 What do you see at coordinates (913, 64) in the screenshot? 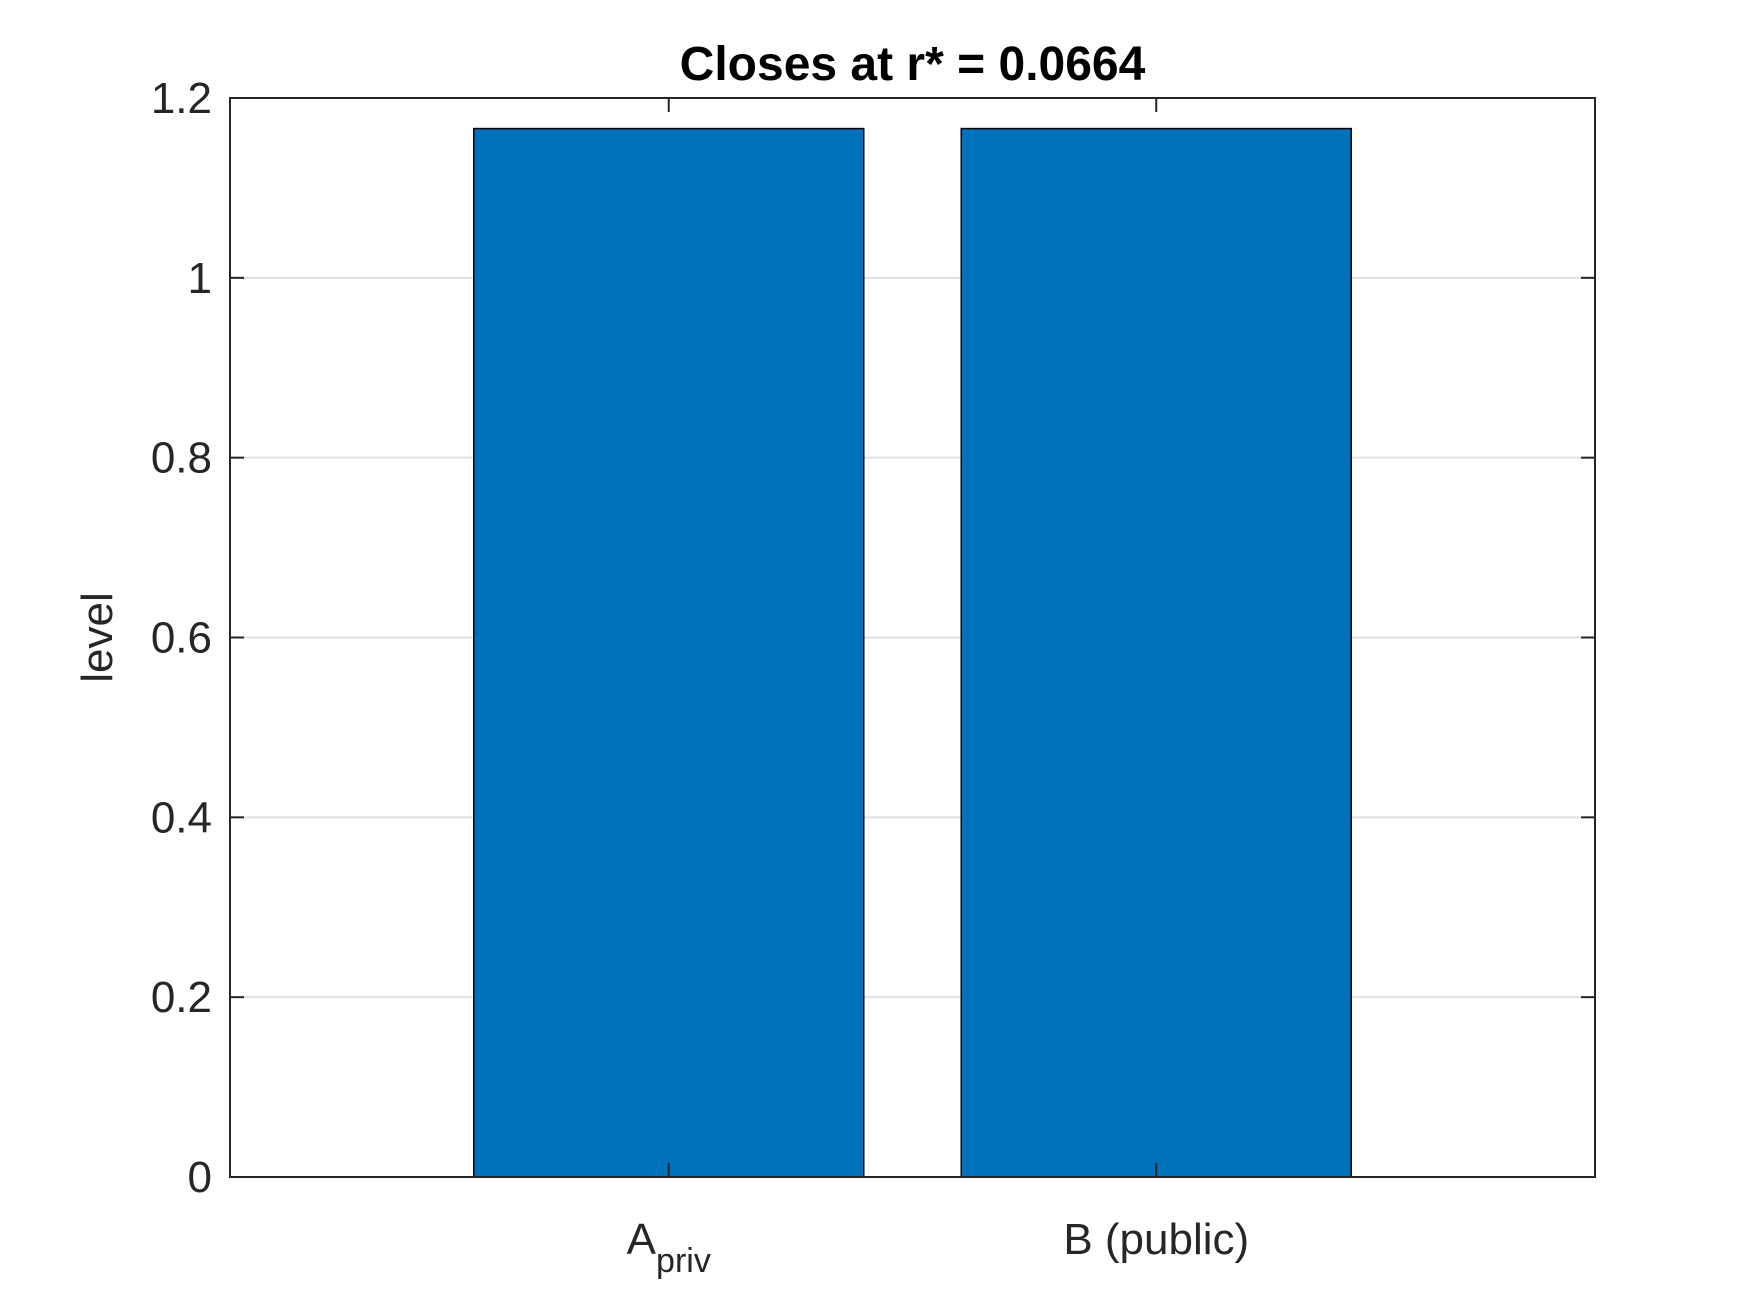
I see `chart-title: Closes at r* = 0.0664` at bounding box center [913, 64].